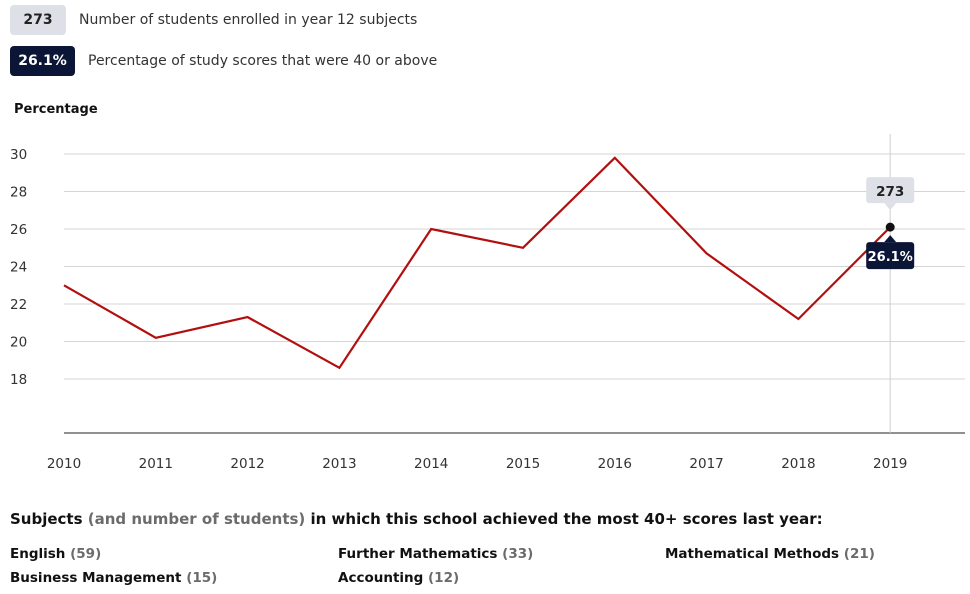 The image size is (970, 594). What do you see at coordinates (86, 554) in the screenshot?
I see `subject-count: (59)` at bounding box center [86, 554].